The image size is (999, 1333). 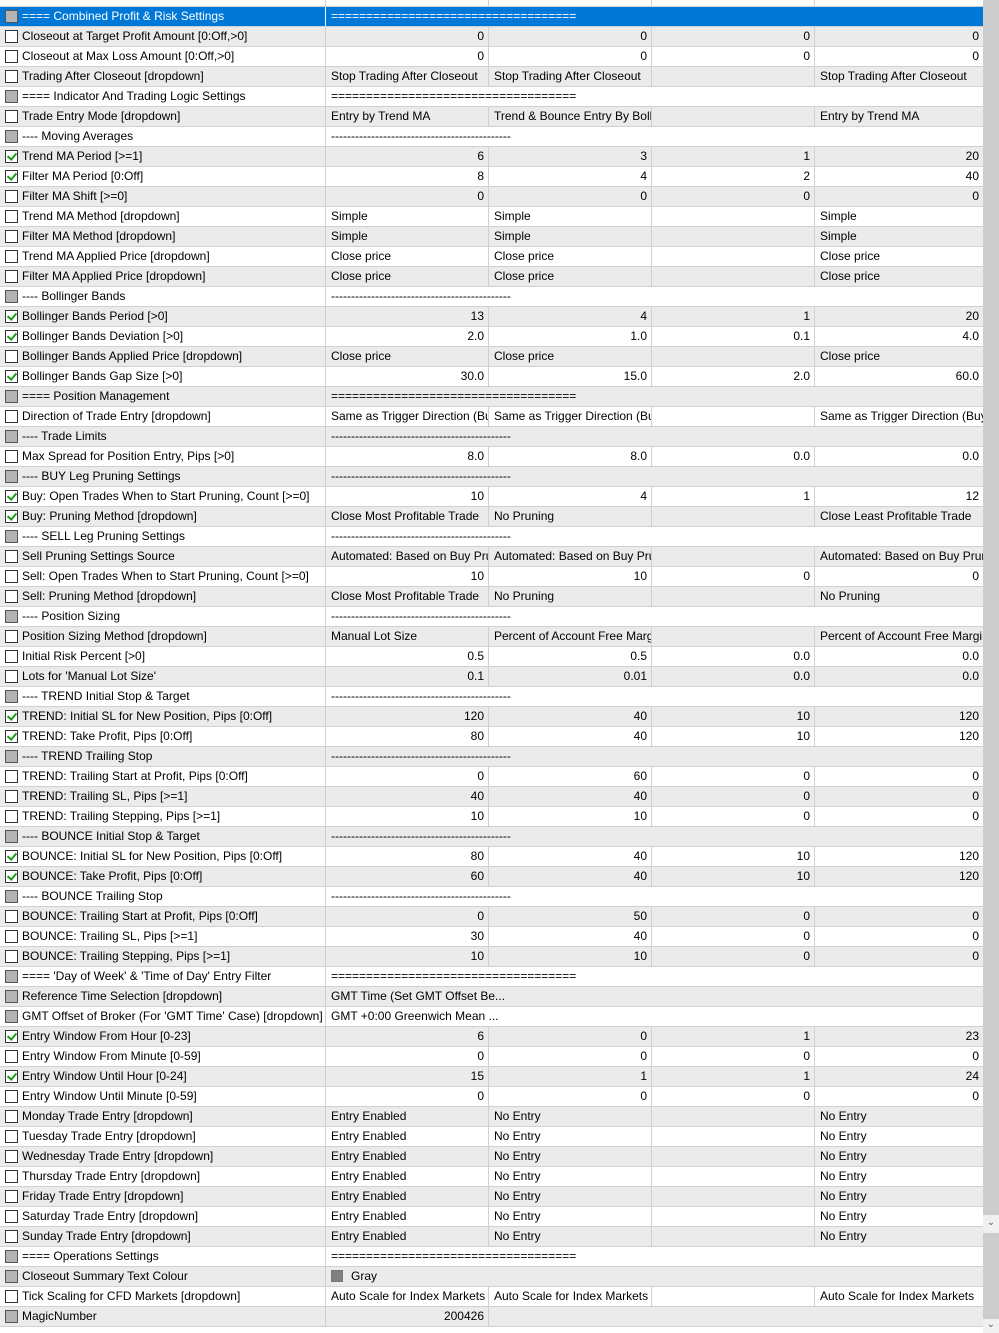 What do you see at coordinates (407, 1296) in the screenshot?
I see `value-cell: Auto Scale for Index Markets` at bounding box center [407, 1296].